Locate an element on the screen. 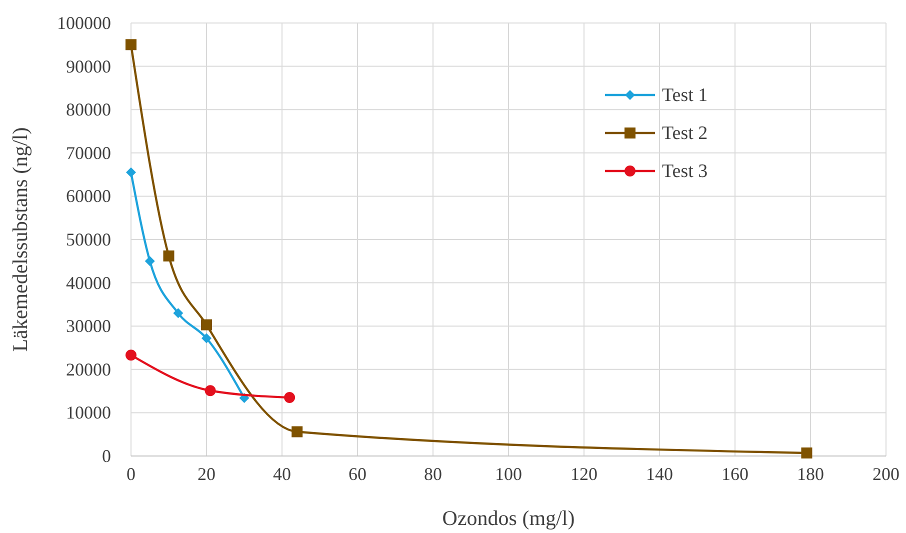  x-tick-label: 0 is located at coordinates (131, 474).